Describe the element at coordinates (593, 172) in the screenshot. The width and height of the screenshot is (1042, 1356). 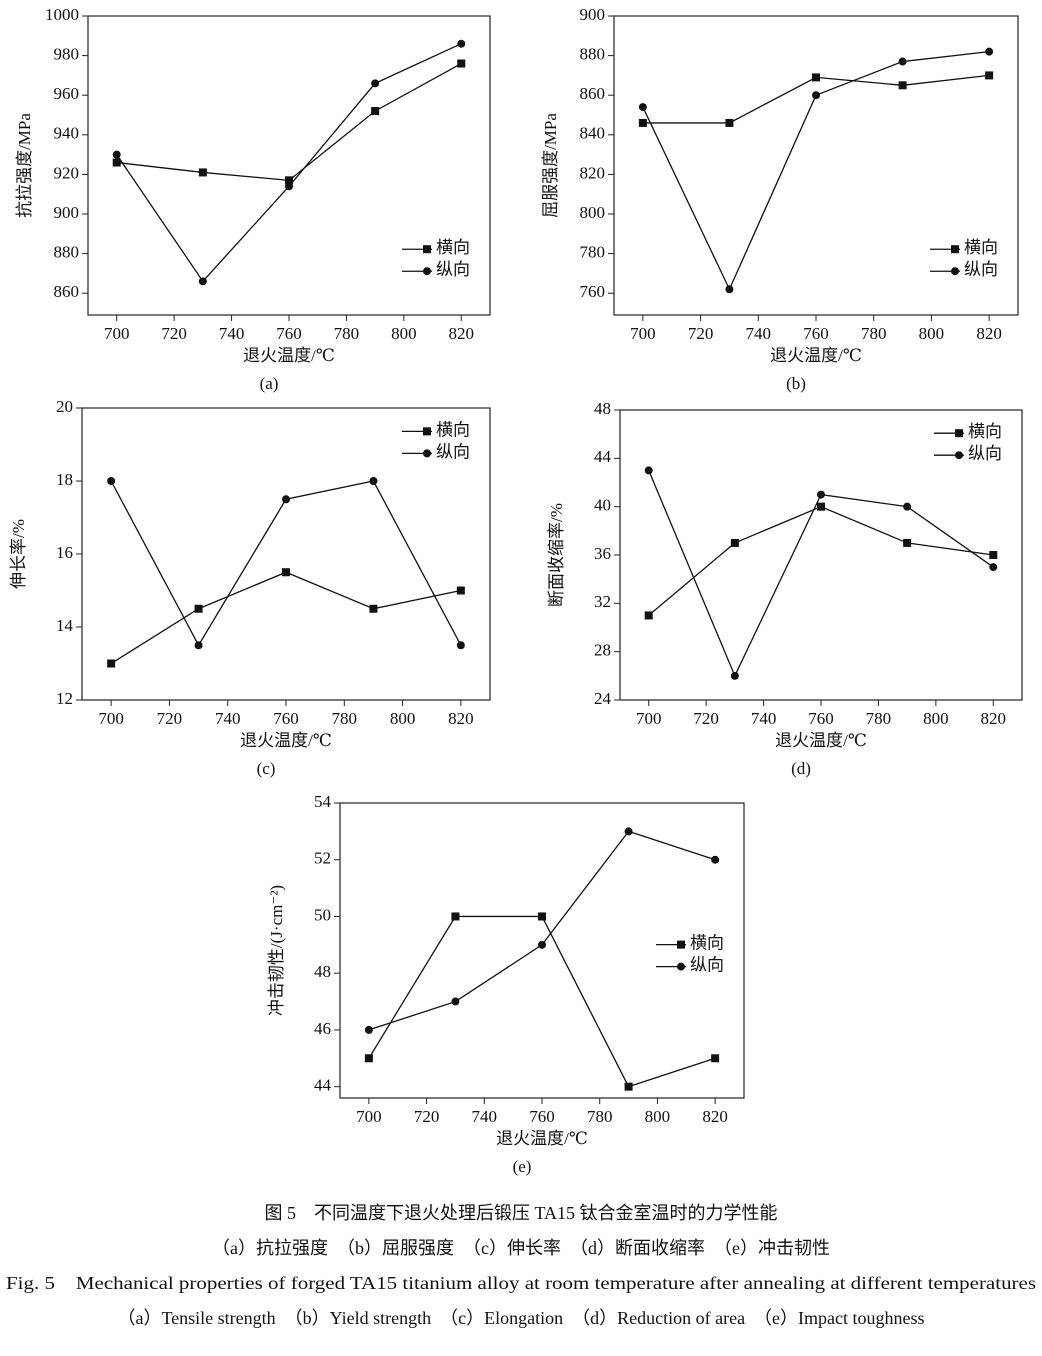
I see `y-tick-label: 820` at that location.